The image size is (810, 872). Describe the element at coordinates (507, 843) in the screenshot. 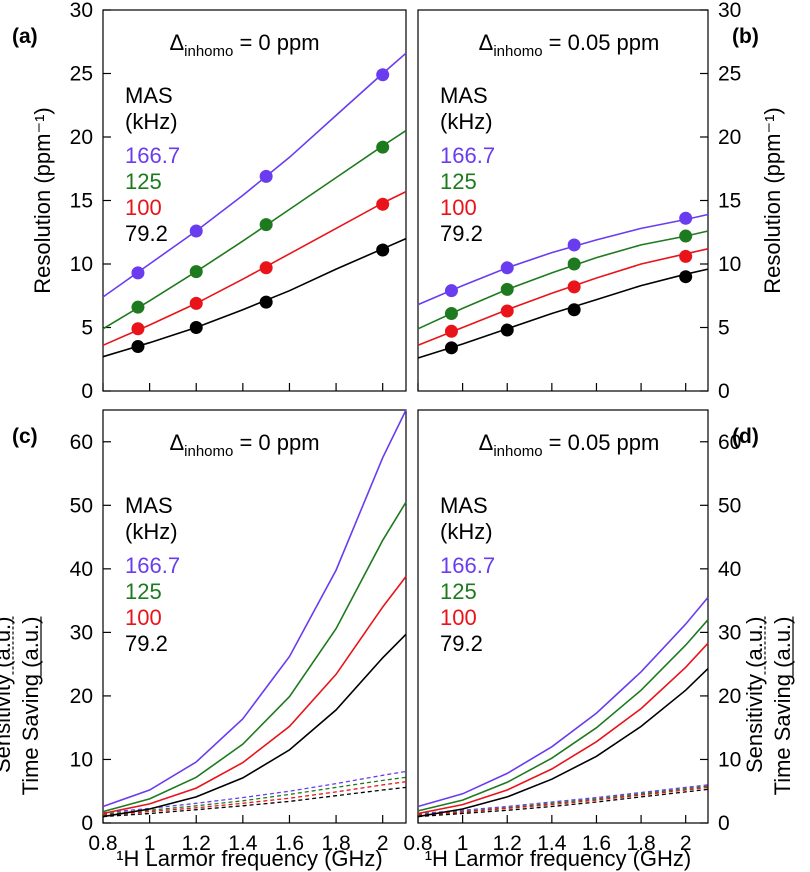

I see `x-tick-label: 1.2` at that location.